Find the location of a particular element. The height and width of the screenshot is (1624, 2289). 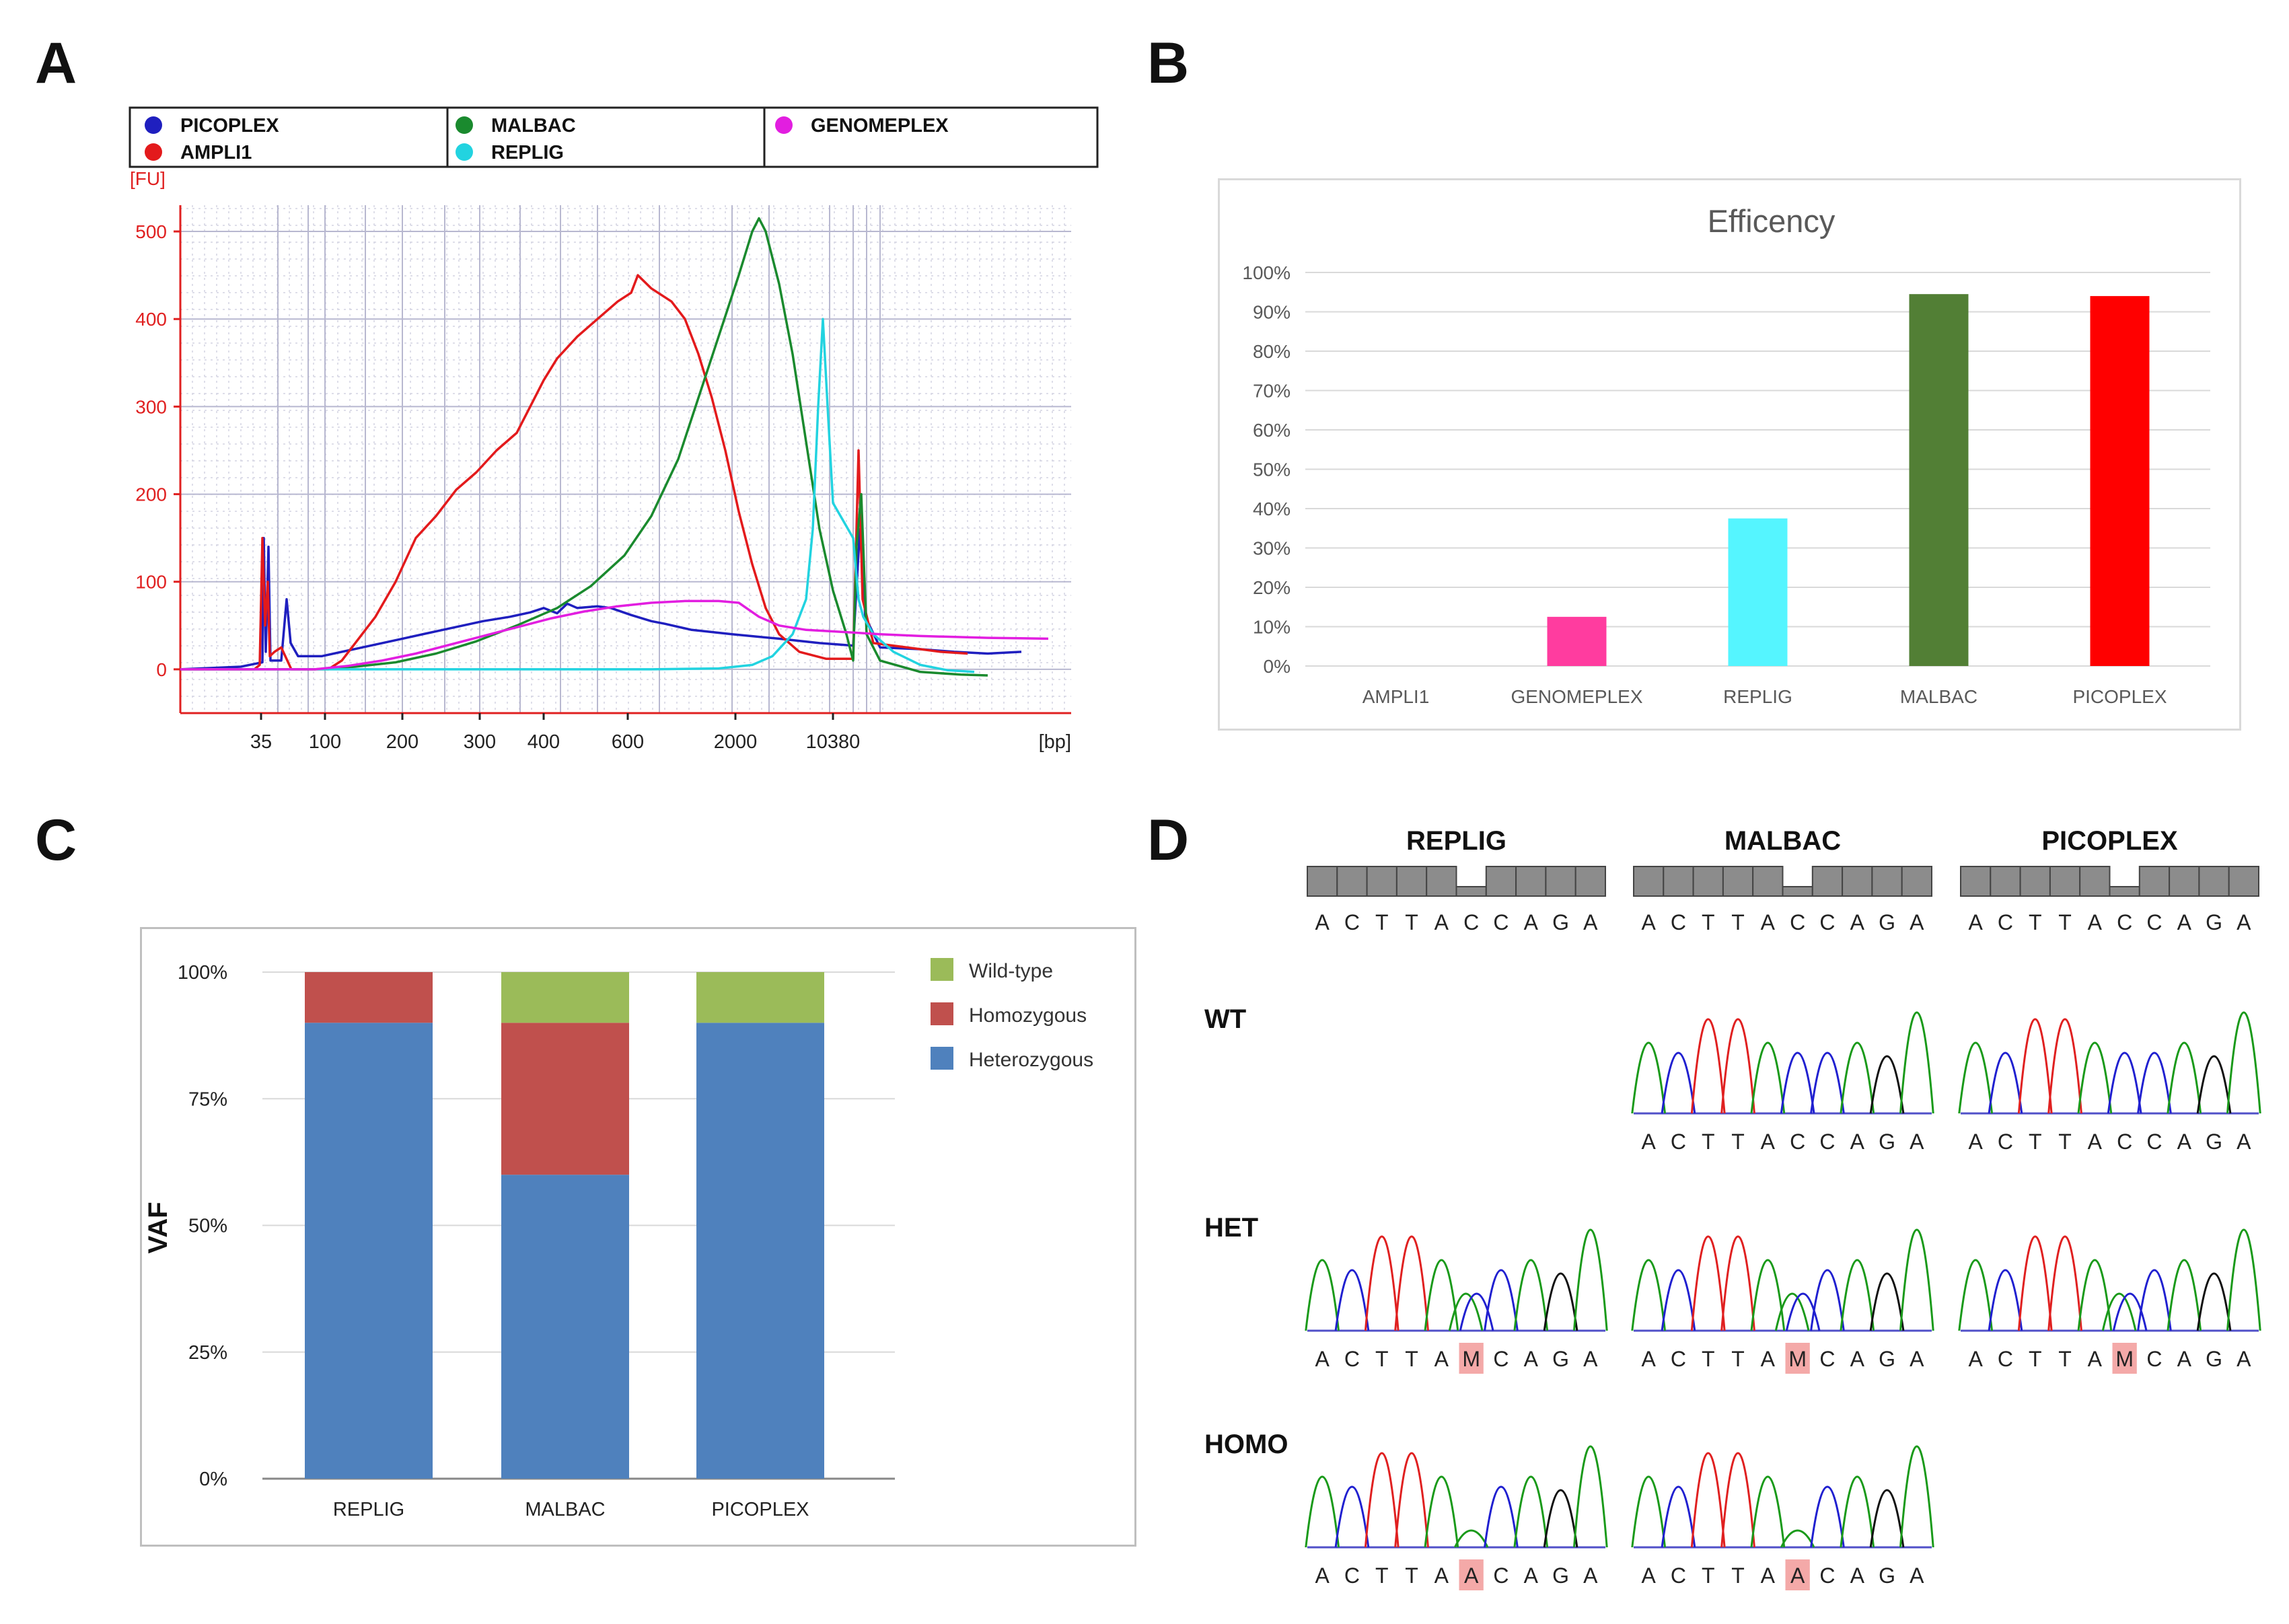

y-tick-label: 80% is located at coordinates (1272, 351).